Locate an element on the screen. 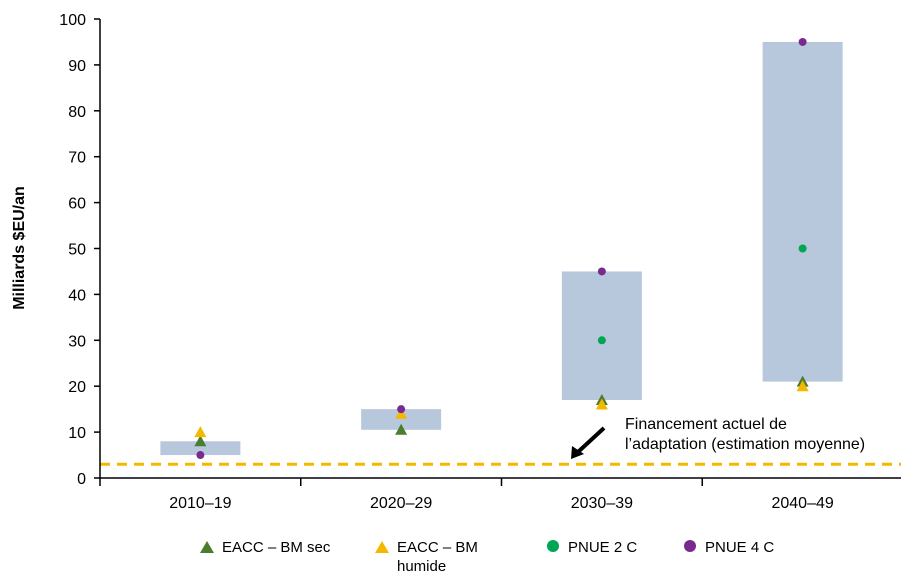 The image size is (901, 574). x-tick-label: 2040–49 is located at coordinates (802, 503).